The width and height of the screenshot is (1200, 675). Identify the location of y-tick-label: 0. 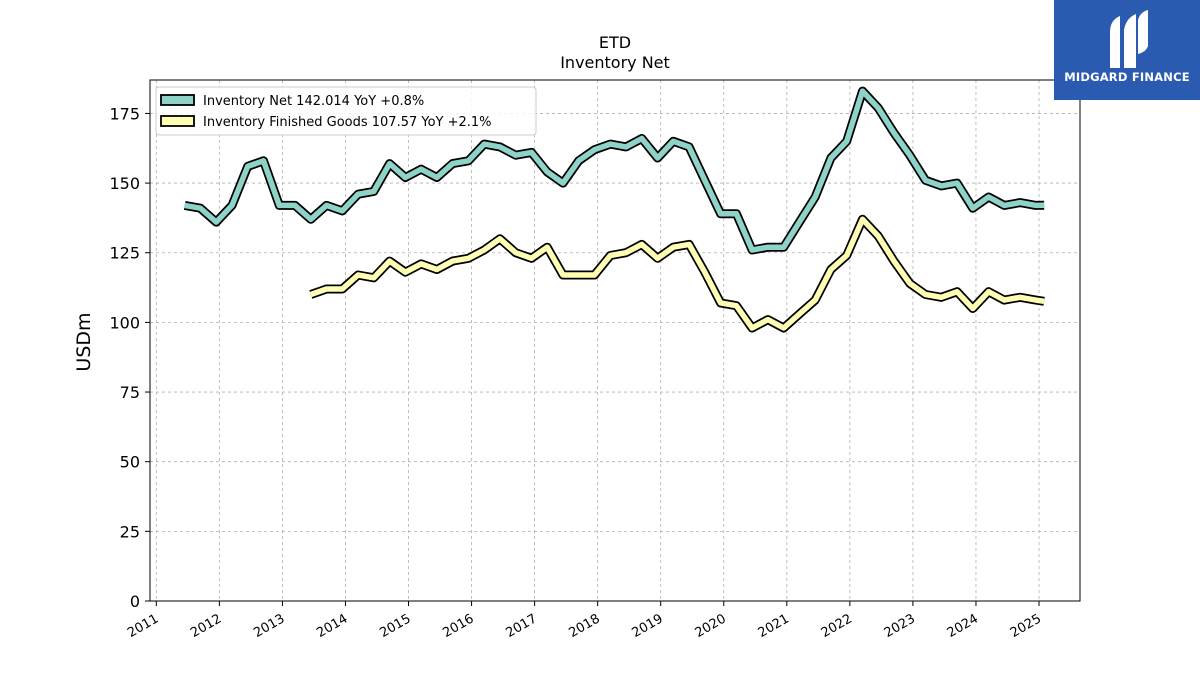
(135, 601).